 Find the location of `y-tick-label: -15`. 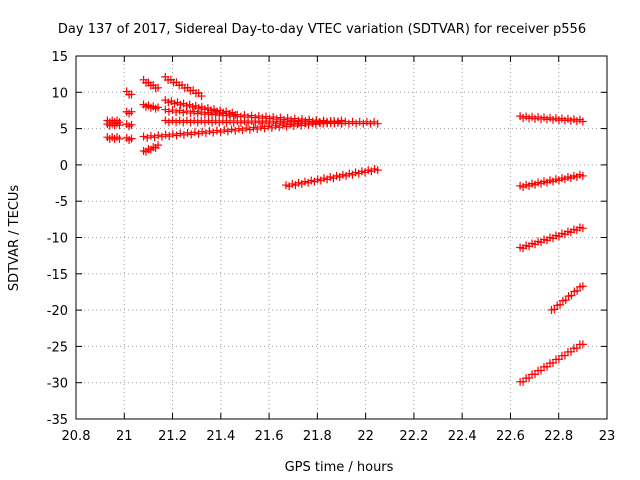

y-tick-label: -15 is located at coordinates (57, 275).